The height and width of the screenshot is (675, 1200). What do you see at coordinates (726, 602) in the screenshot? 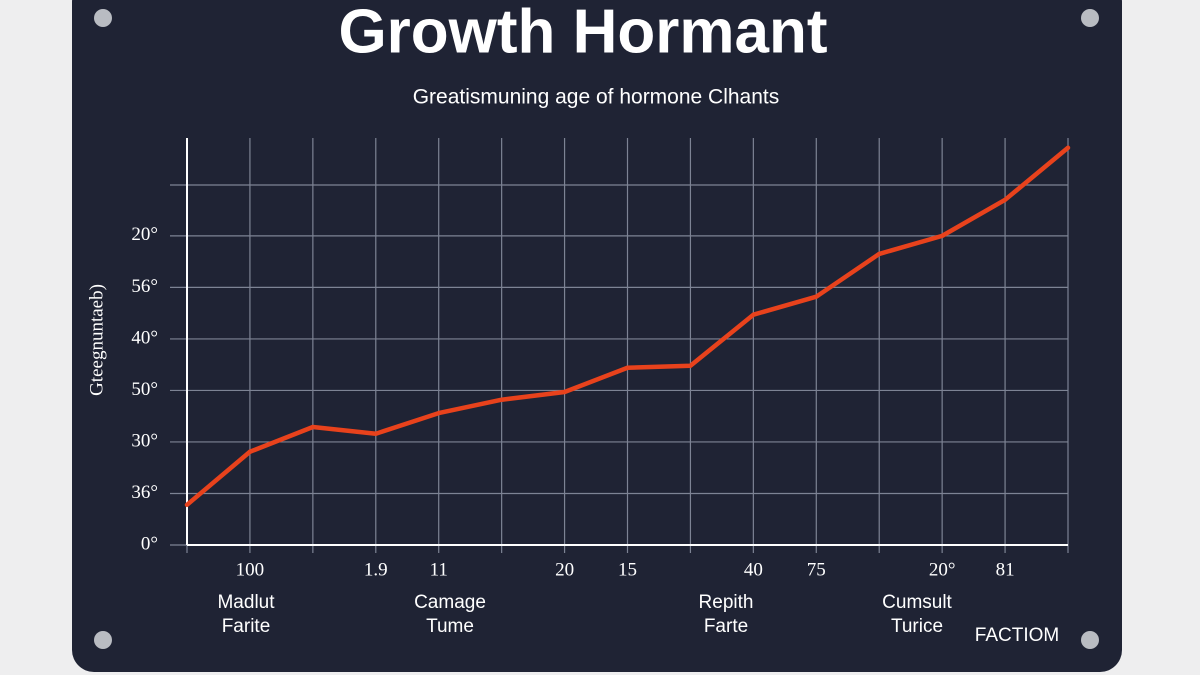
I see `annotation: Repith` at bounding box center [726, 602].